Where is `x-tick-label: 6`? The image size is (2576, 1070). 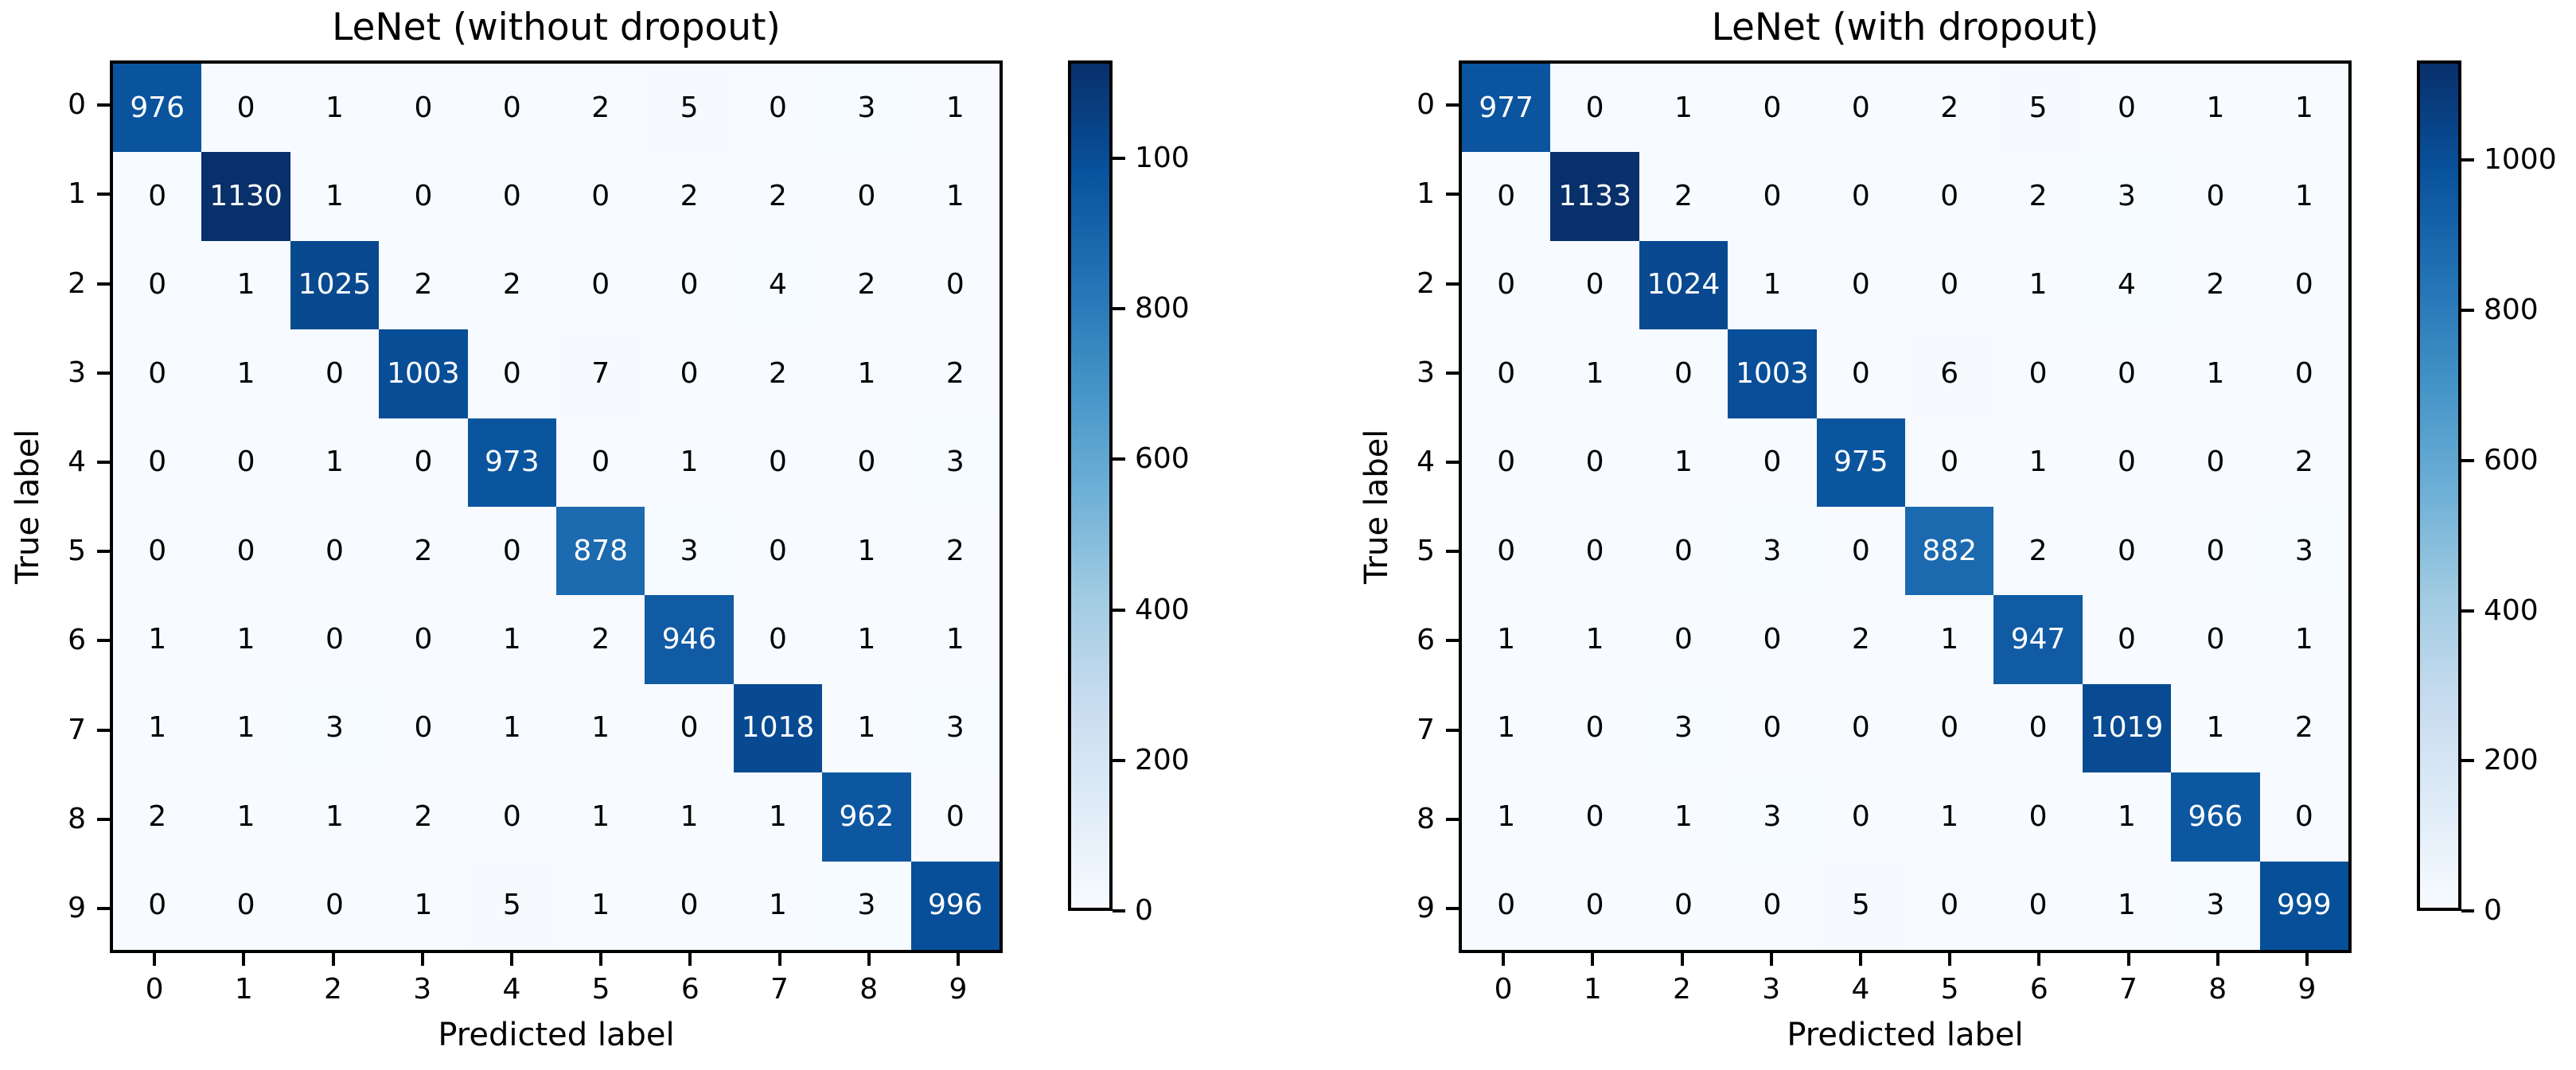
x-tick-label: 6 is located at coordinates (2038, 989).